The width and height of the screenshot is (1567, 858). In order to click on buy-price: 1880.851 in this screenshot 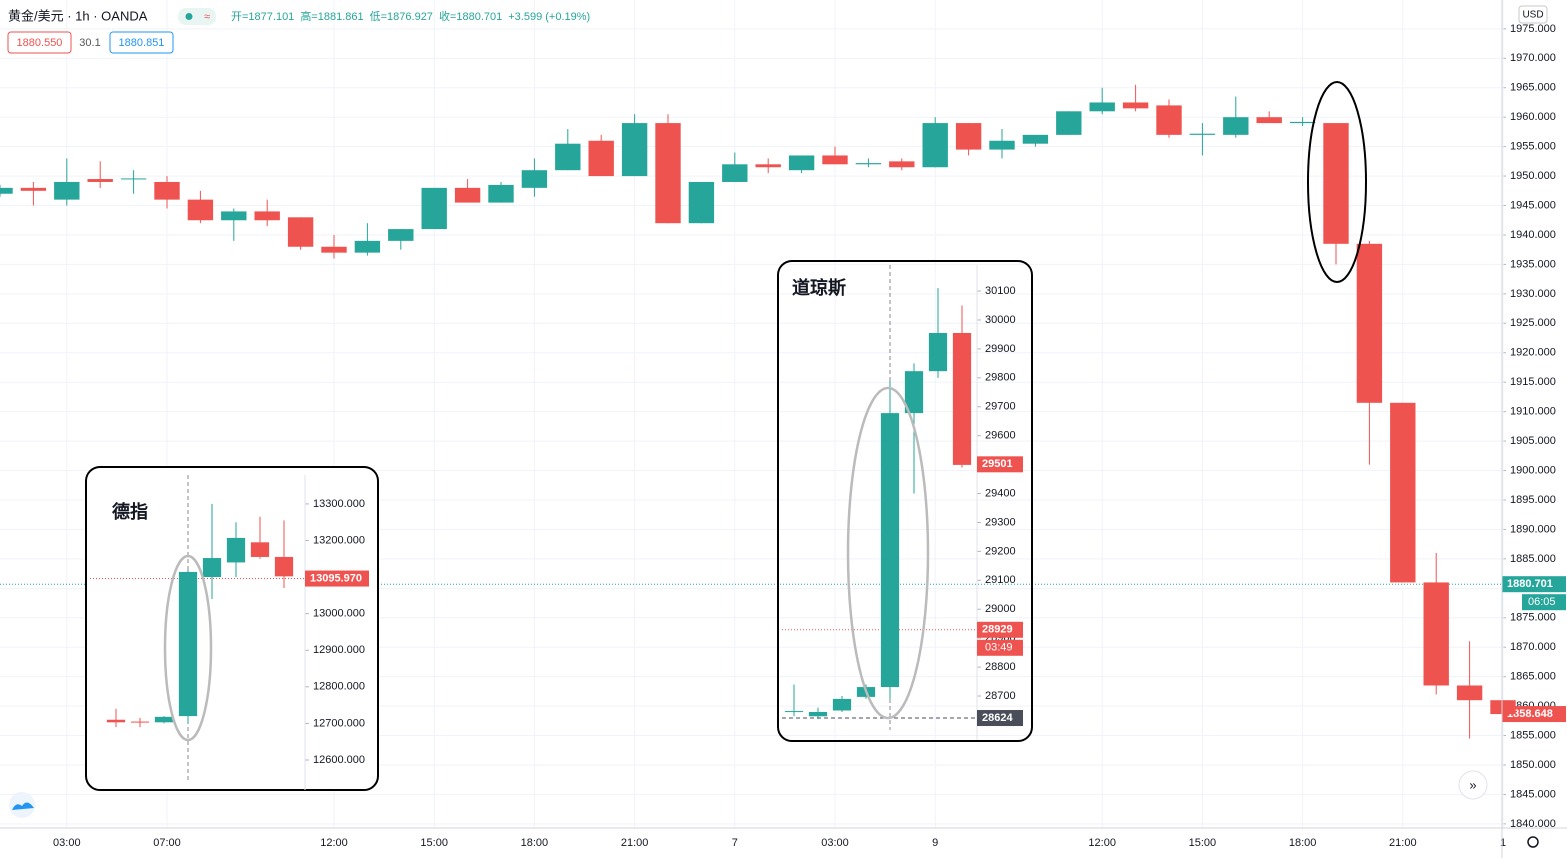, I will do `click(142, 43)`.